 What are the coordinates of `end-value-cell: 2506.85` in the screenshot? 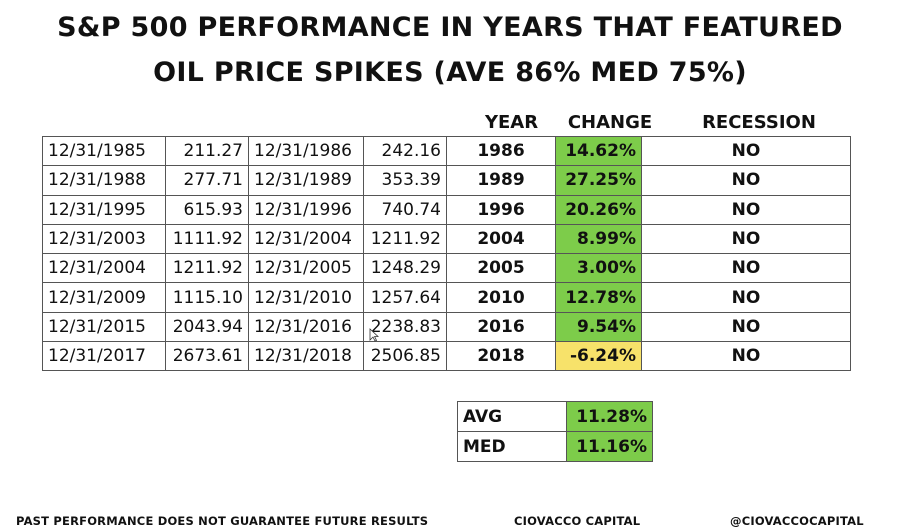 It's located at (405, 356).